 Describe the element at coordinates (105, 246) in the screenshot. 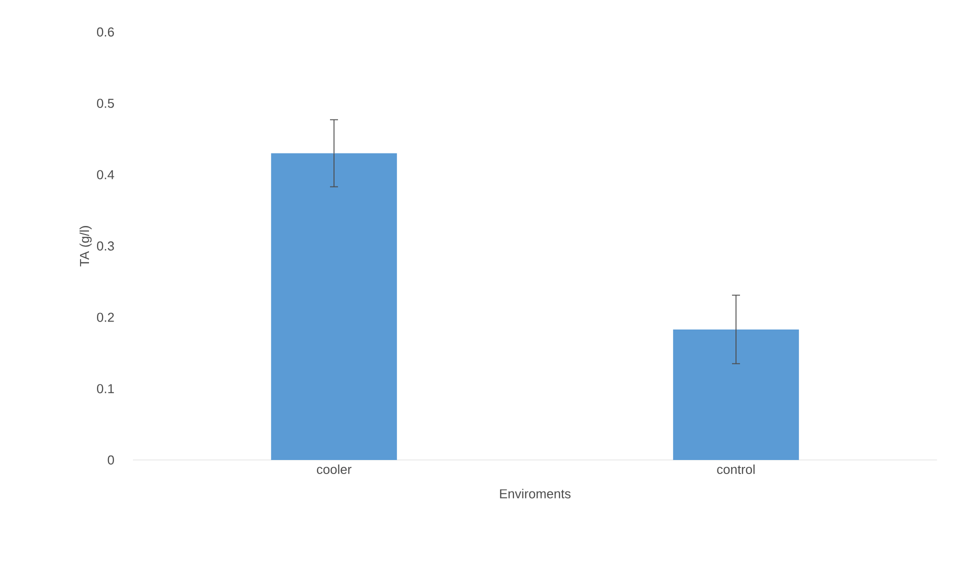

I see `y-tick-label: 0.3` at that location.